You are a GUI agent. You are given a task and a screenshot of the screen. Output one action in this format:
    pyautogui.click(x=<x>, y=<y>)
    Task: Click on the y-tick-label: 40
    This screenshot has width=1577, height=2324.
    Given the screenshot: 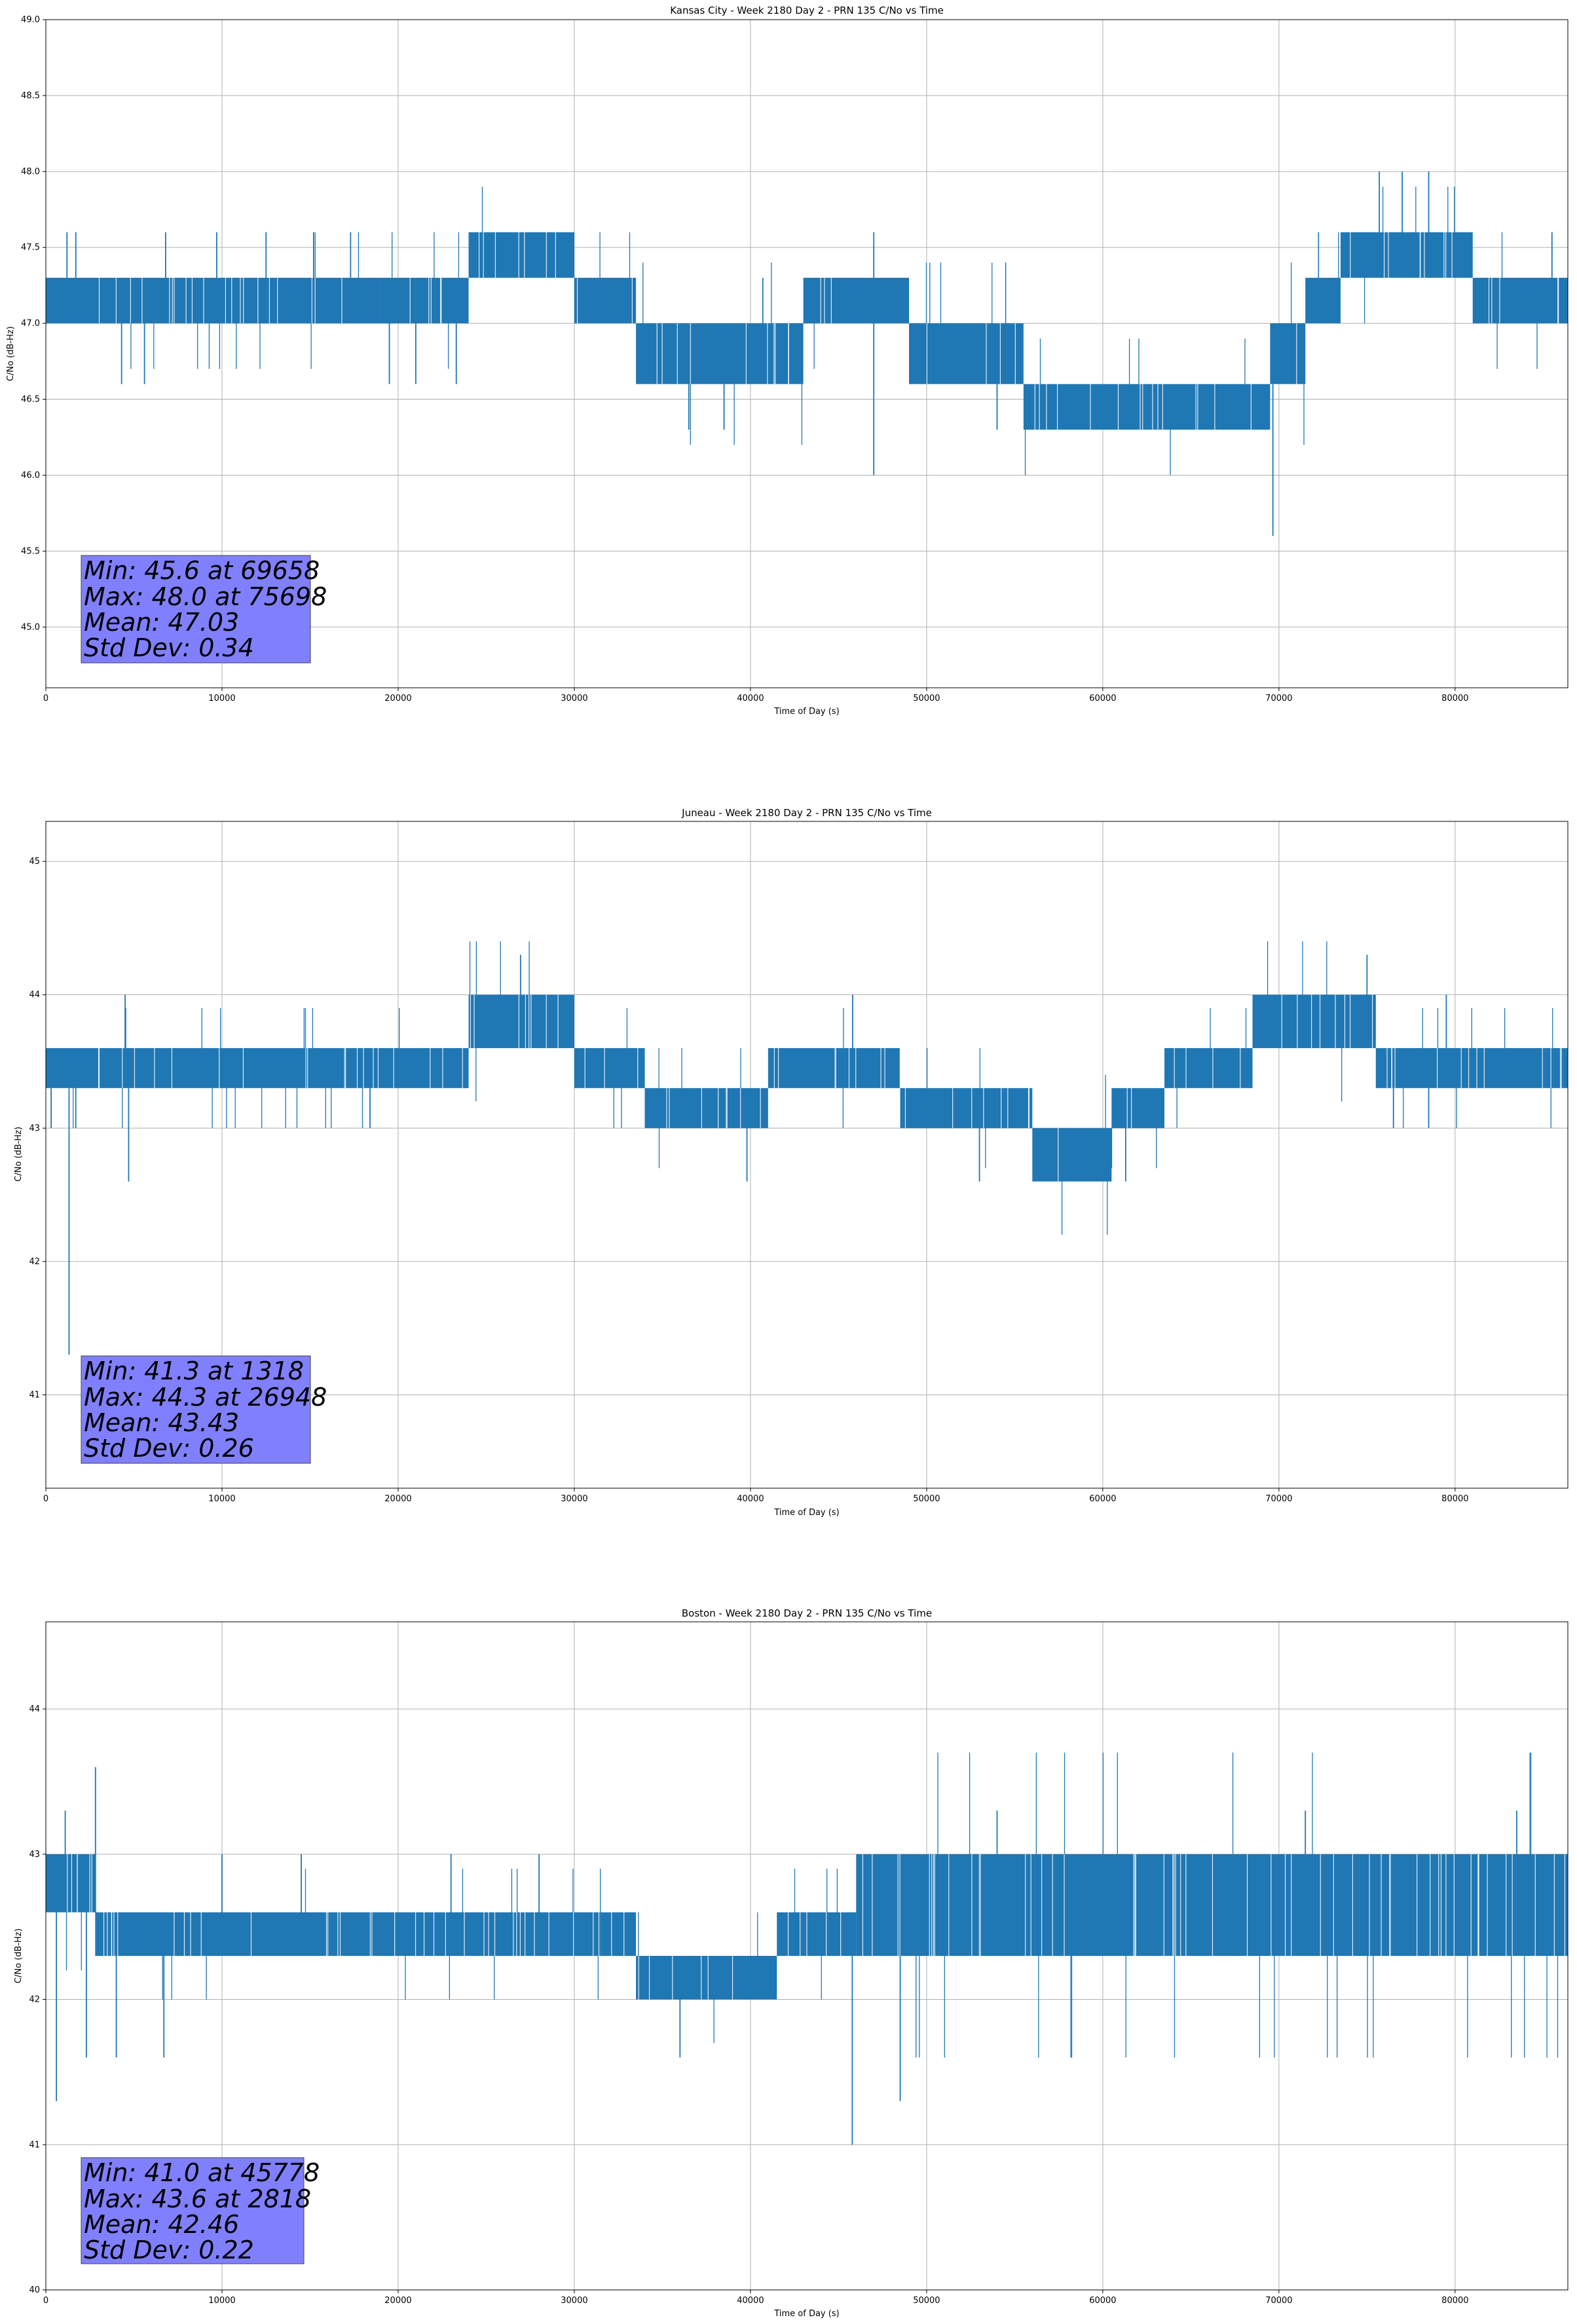 What is the action you would take?
    pyautogui.click(x=34, y=2290)
    